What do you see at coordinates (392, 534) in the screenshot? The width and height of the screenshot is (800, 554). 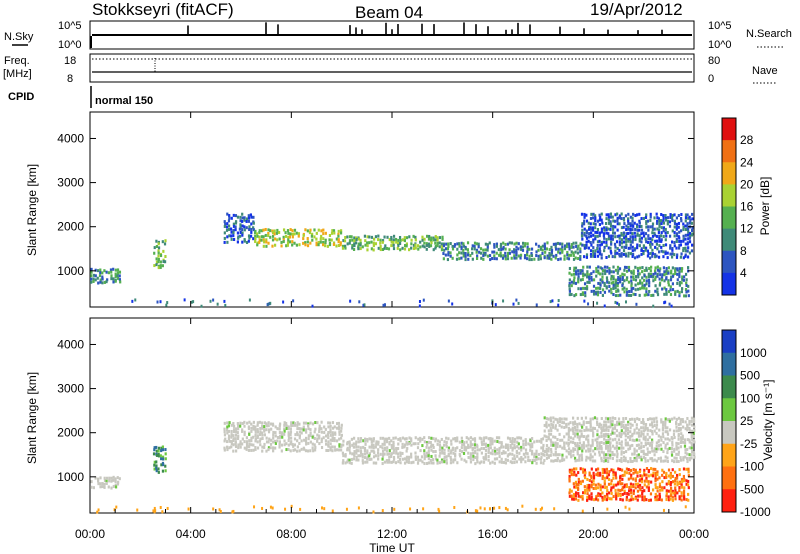 I see `x-tick-label: 12:00` at bounding box center [392, 534].